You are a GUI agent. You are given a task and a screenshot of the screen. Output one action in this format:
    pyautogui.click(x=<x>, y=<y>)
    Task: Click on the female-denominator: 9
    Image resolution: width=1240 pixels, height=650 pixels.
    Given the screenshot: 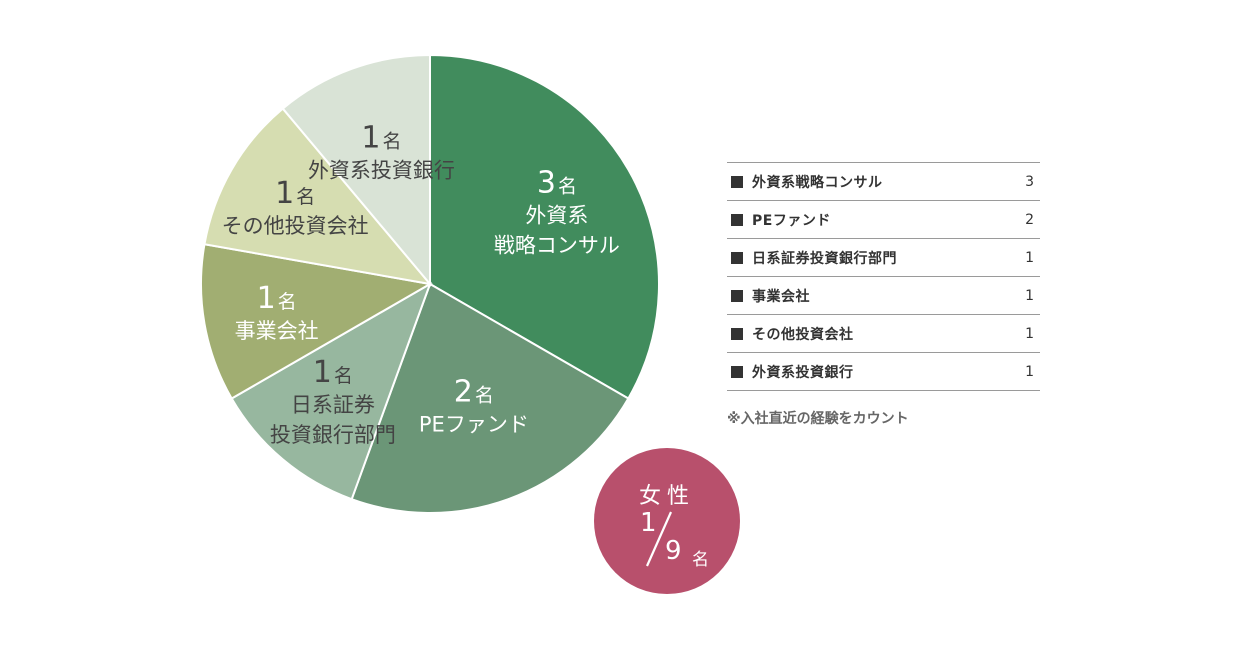 What is the action you would take?
    pyautogui.click(x=673, y=551)
    